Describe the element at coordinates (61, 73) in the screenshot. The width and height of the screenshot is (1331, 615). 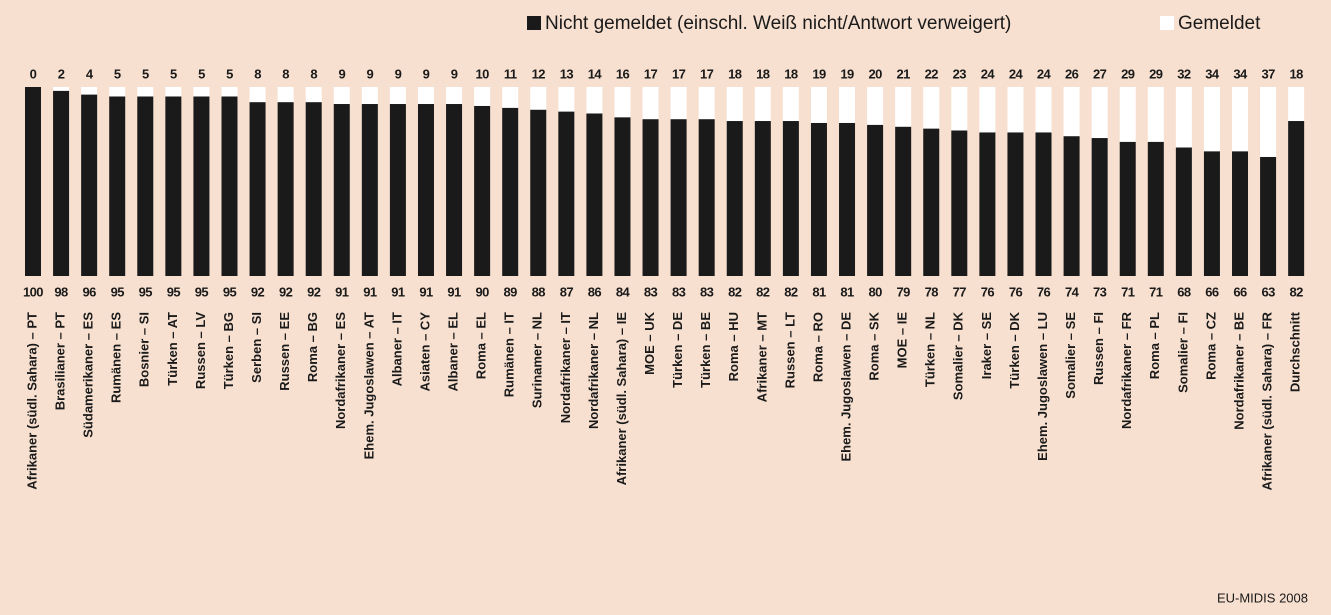
I see `value-label: 2` at that location.